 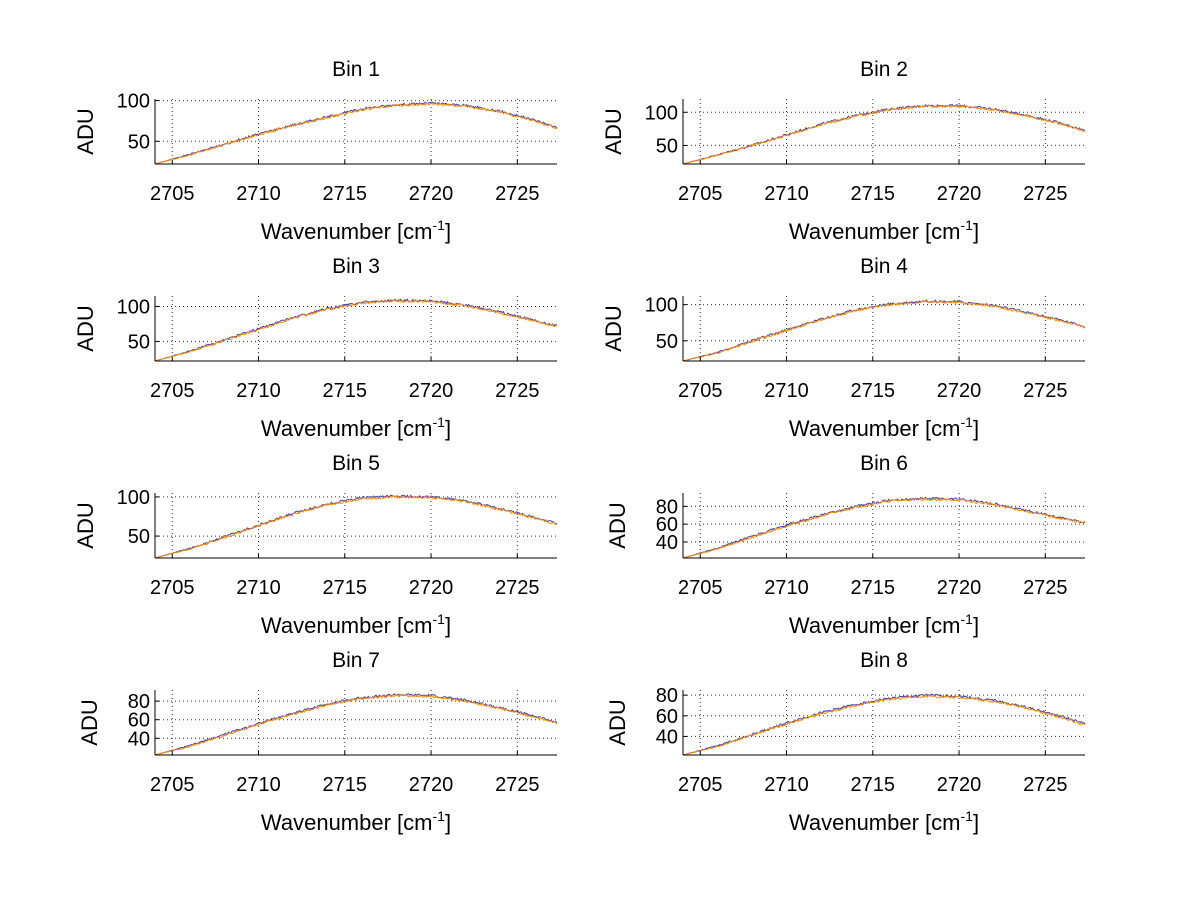 I want to click on subplot-title: Bin 3, so click(x=356, y=266).